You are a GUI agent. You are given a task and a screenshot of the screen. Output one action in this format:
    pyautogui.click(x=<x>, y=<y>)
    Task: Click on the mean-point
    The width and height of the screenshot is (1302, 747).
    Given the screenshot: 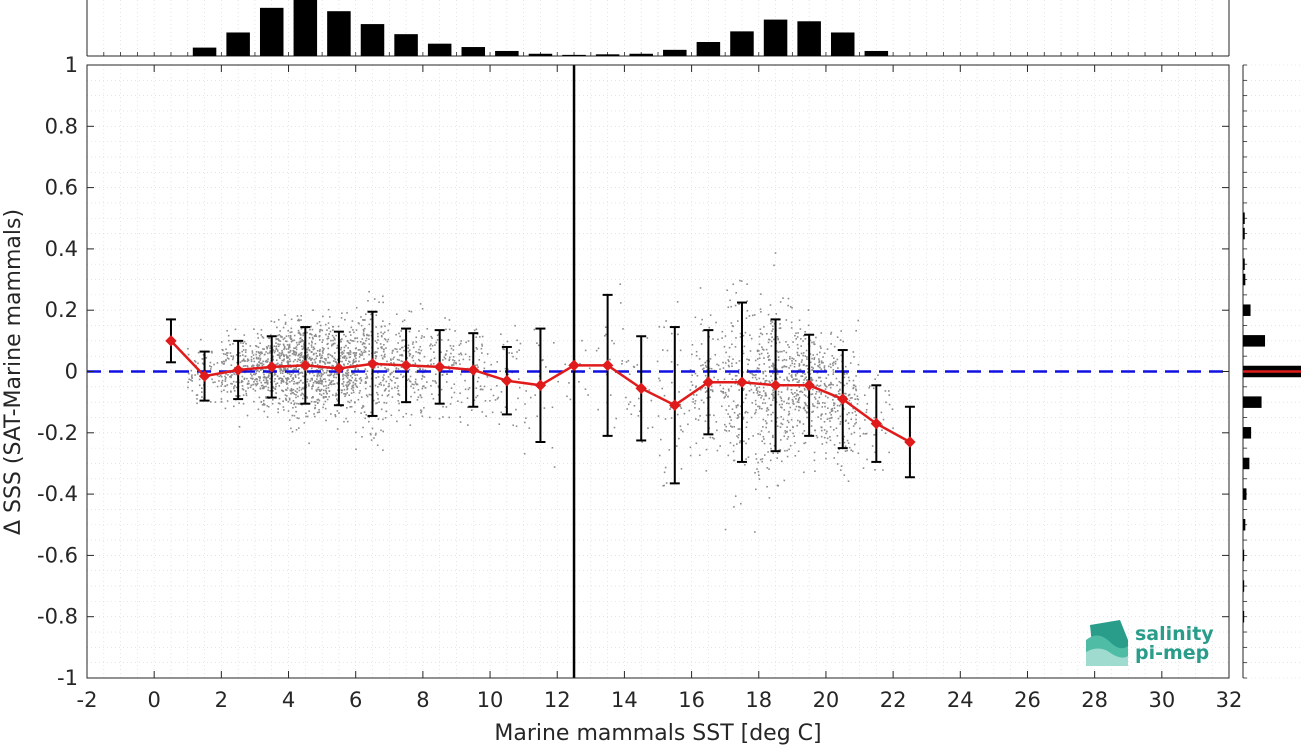 What is the action you would take?
    pyautogui.click(x=641, y=388)
    